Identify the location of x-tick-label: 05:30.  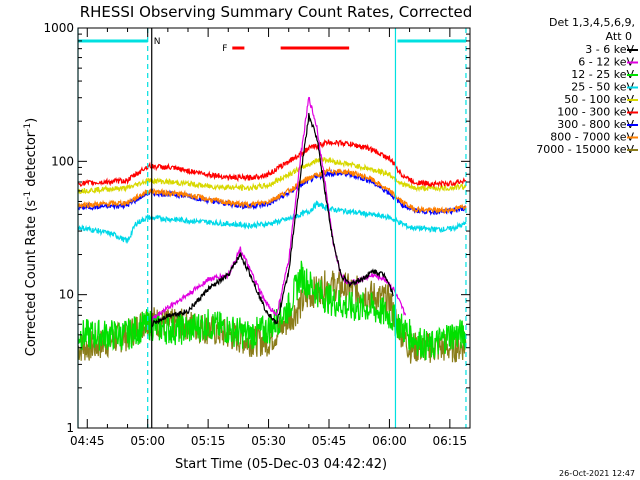
(268, 441).